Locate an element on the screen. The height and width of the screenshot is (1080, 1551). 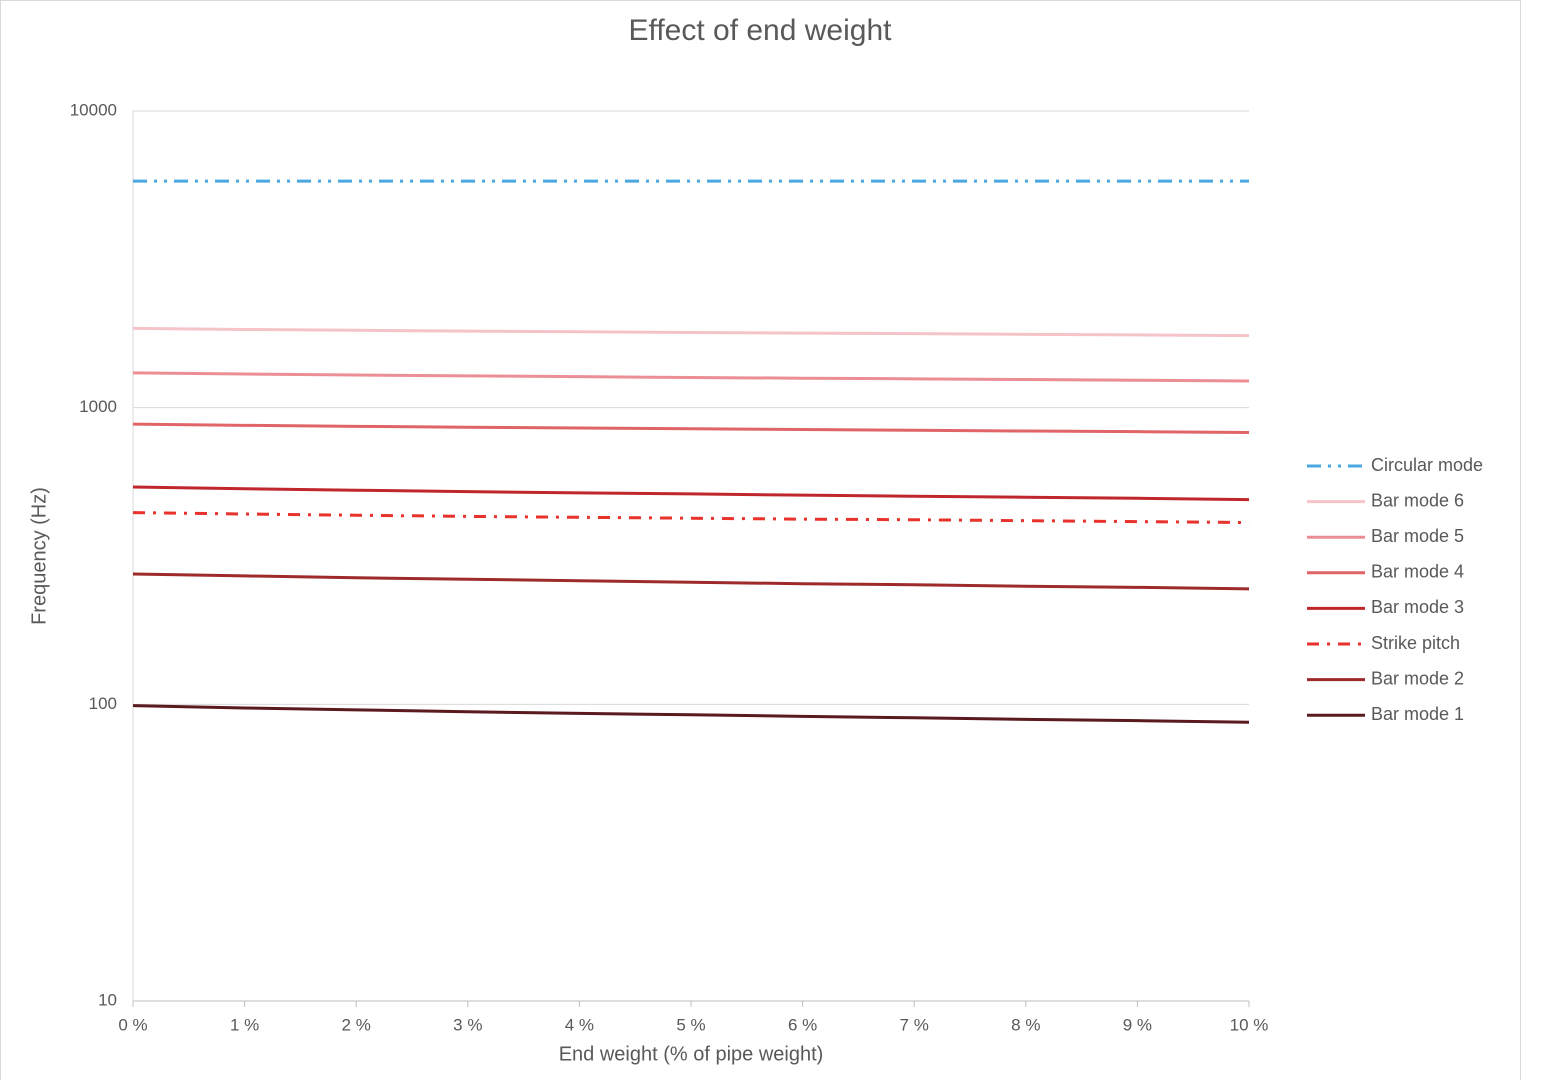
chart-title: Effect of end weight is located at coordinates (761, 30).